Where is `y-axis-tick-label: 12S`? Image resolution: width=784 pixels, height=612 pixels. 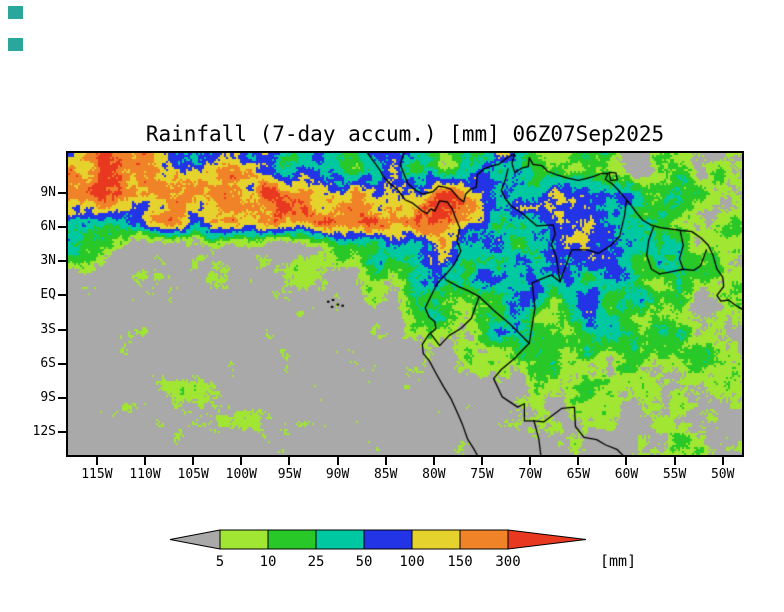 y-axis-tick-label: 12S is located at coordinates (44, 432).